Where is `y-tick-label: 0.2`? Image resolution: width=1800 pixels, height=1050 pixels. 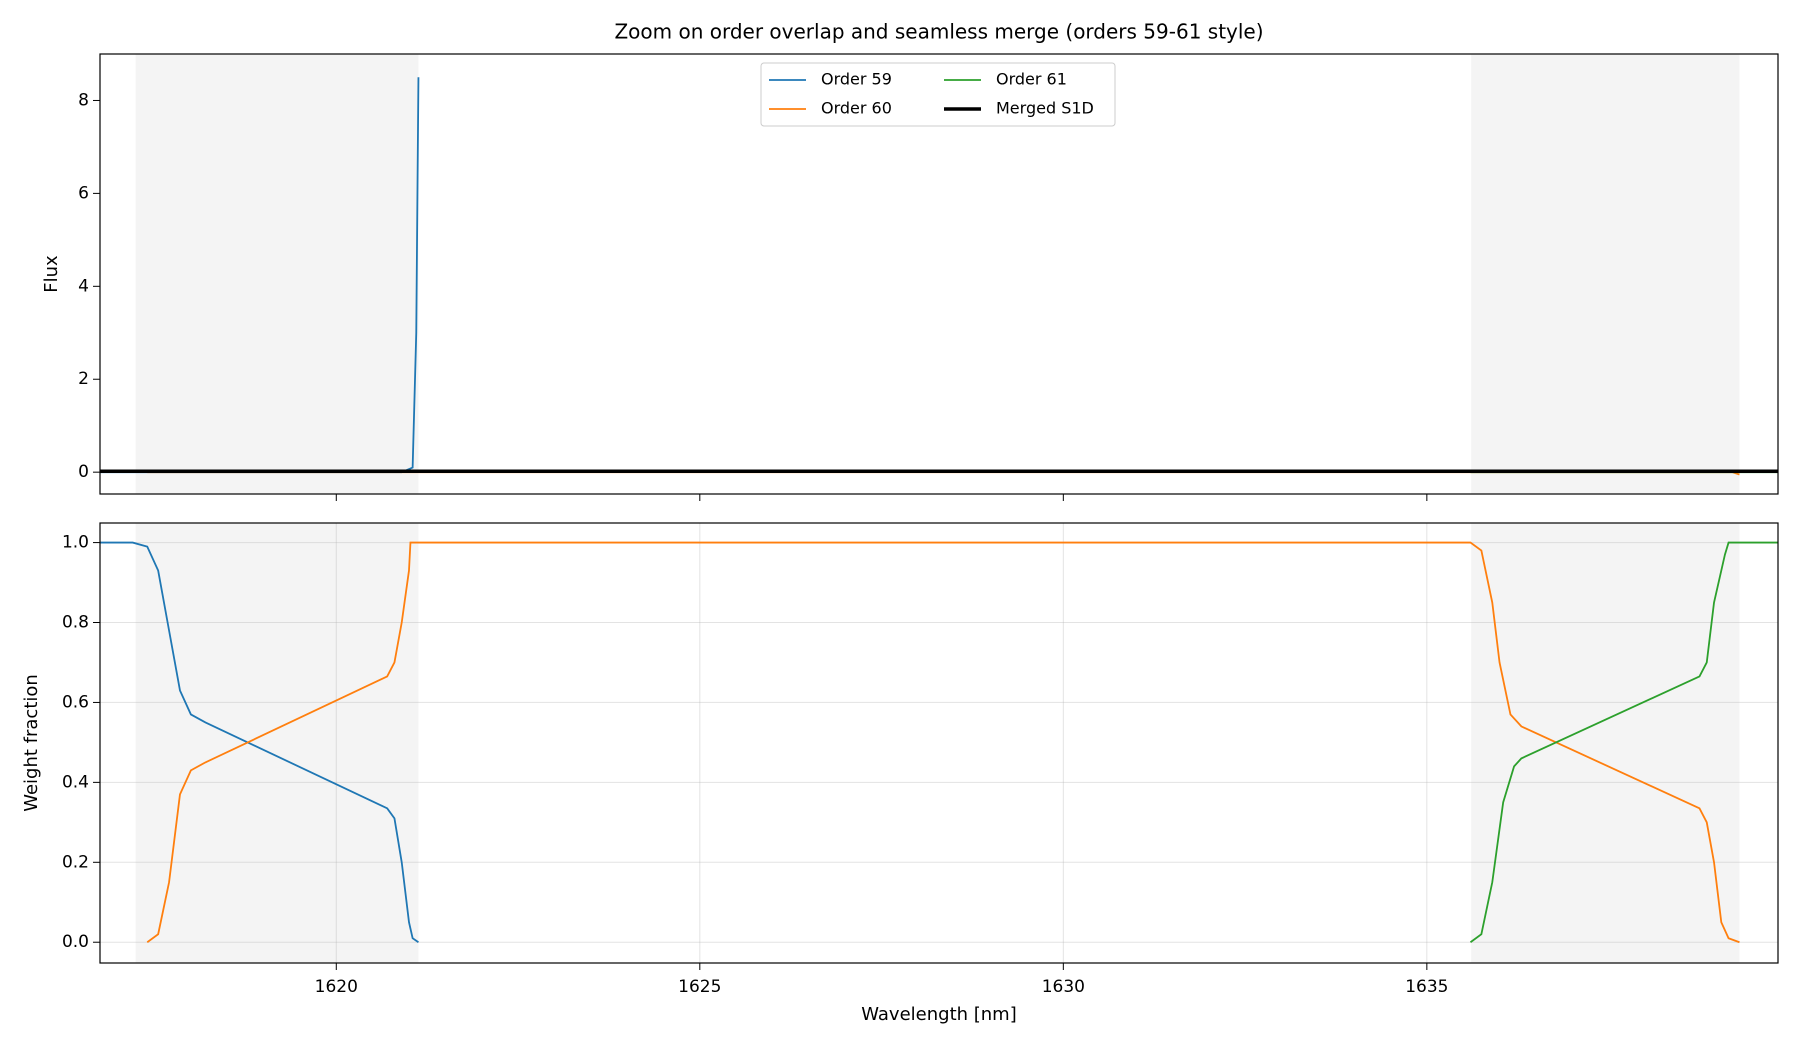 y-tick-label: 0.2 is located at coordinates (75, 862).